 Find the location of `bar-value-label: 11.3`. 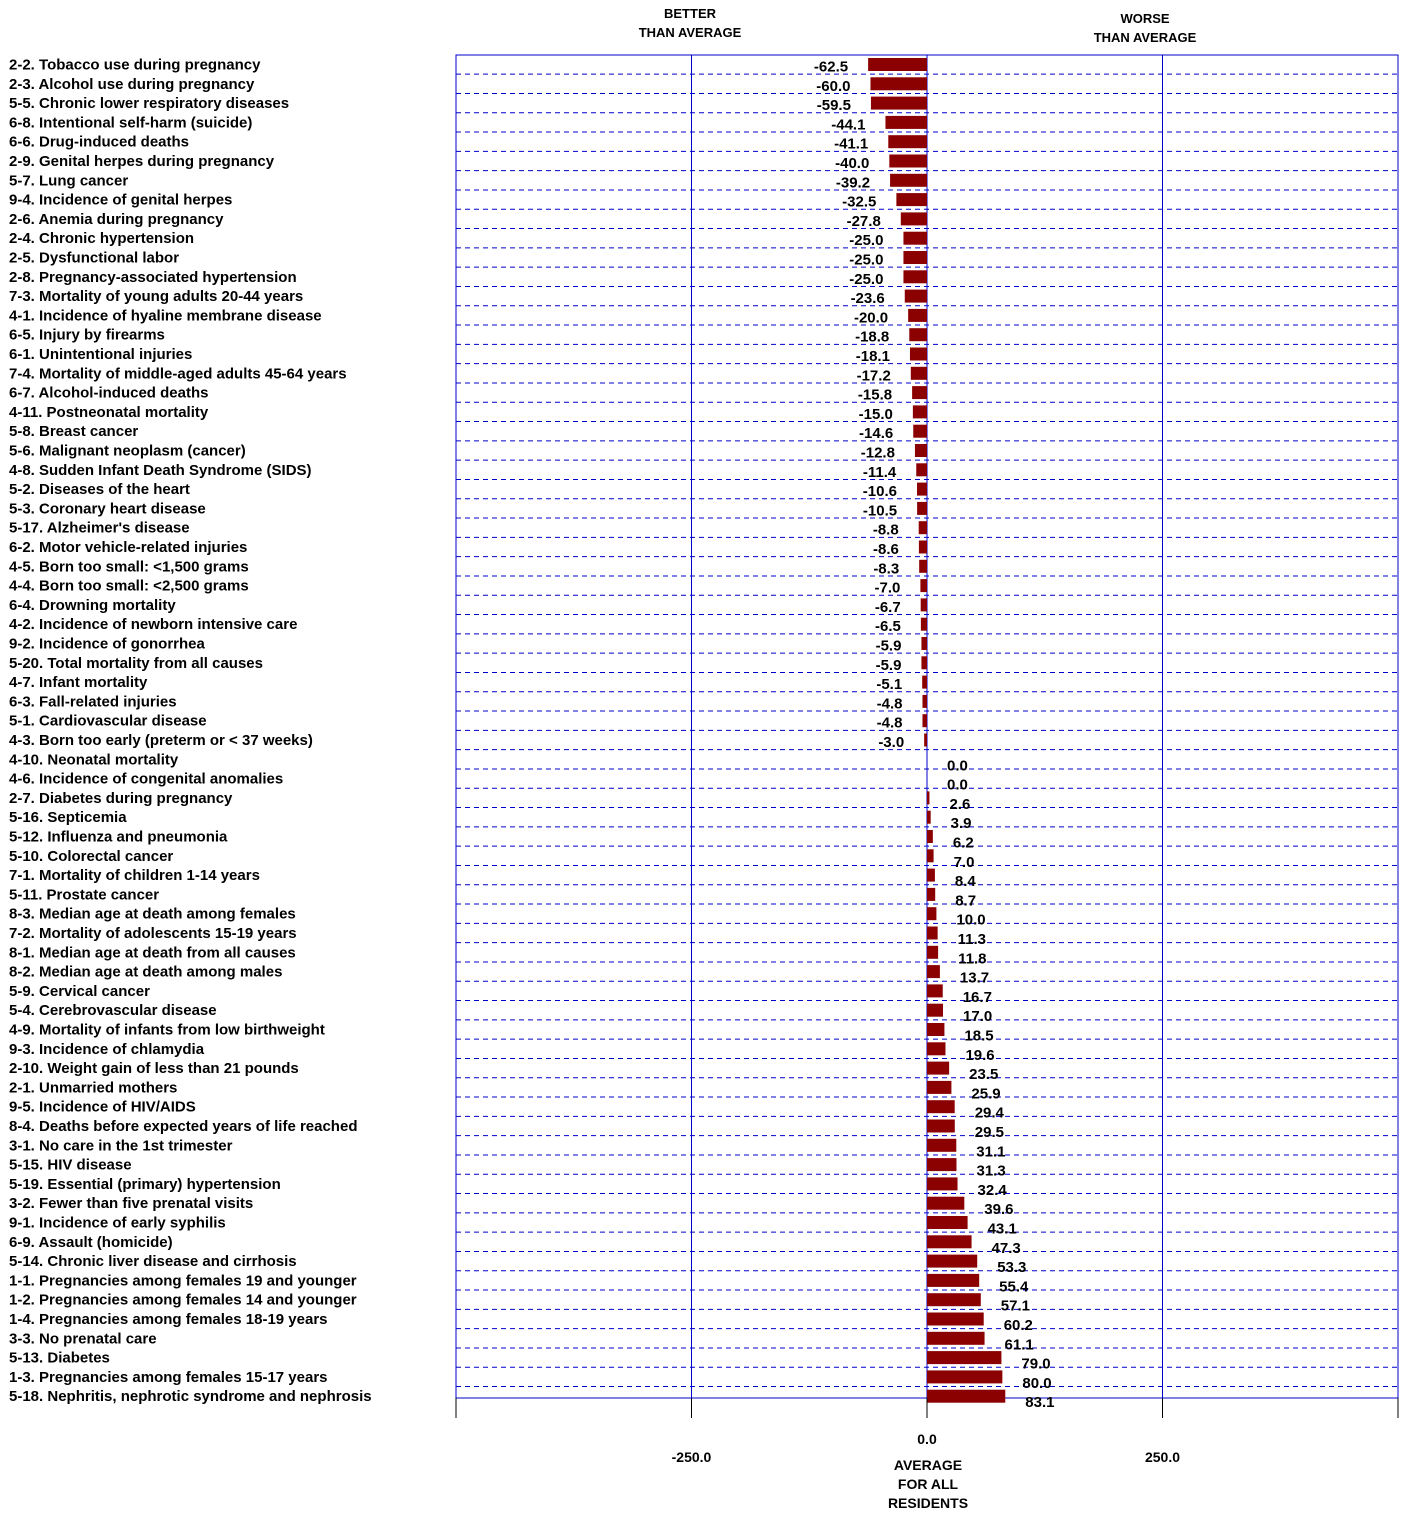

bar-value-label: 11.3 is located at coordinates (972, 939).